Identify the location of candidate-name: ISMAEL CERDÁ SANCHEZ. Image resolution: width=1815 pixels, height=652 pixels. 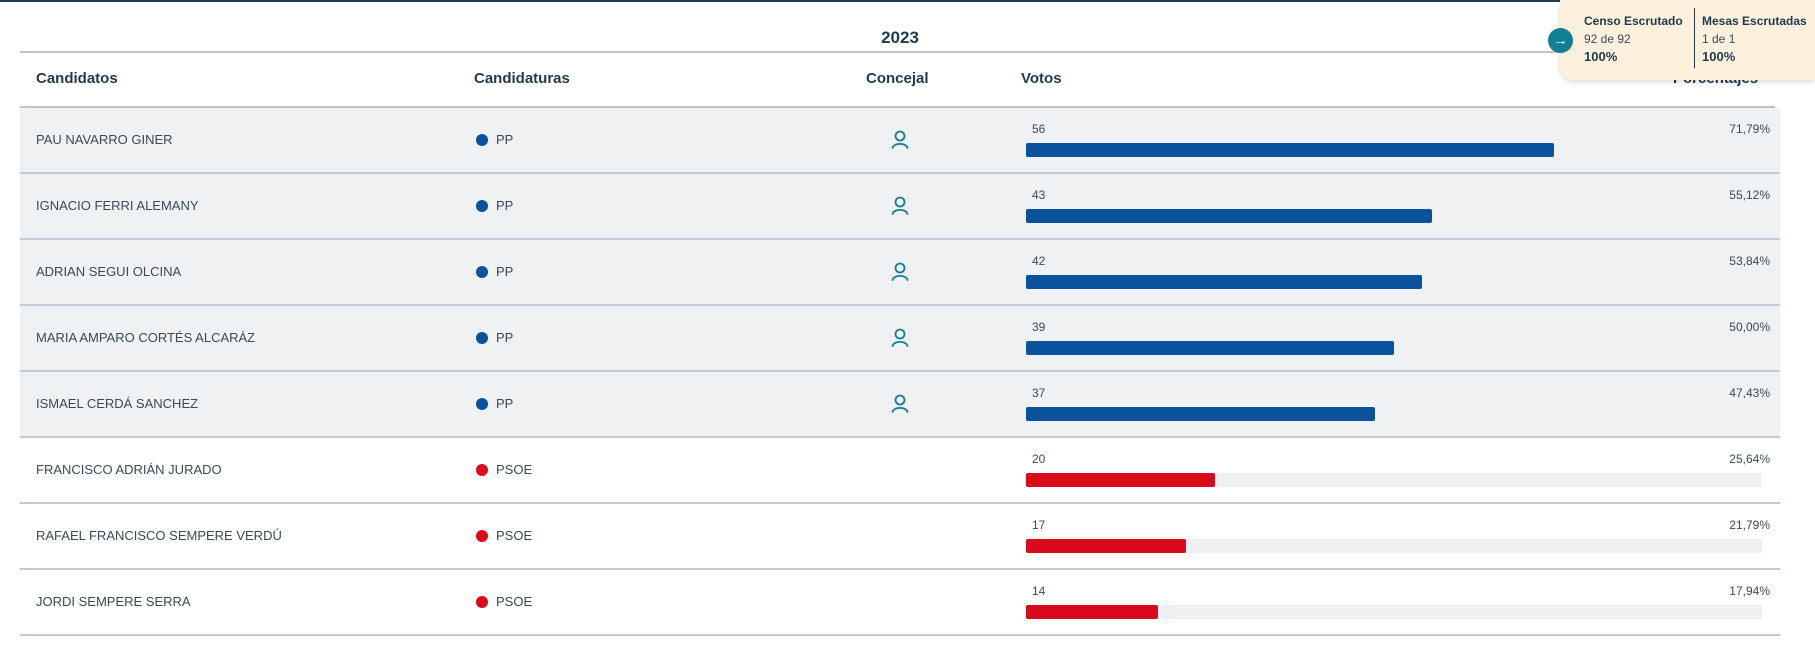
(117, 403).